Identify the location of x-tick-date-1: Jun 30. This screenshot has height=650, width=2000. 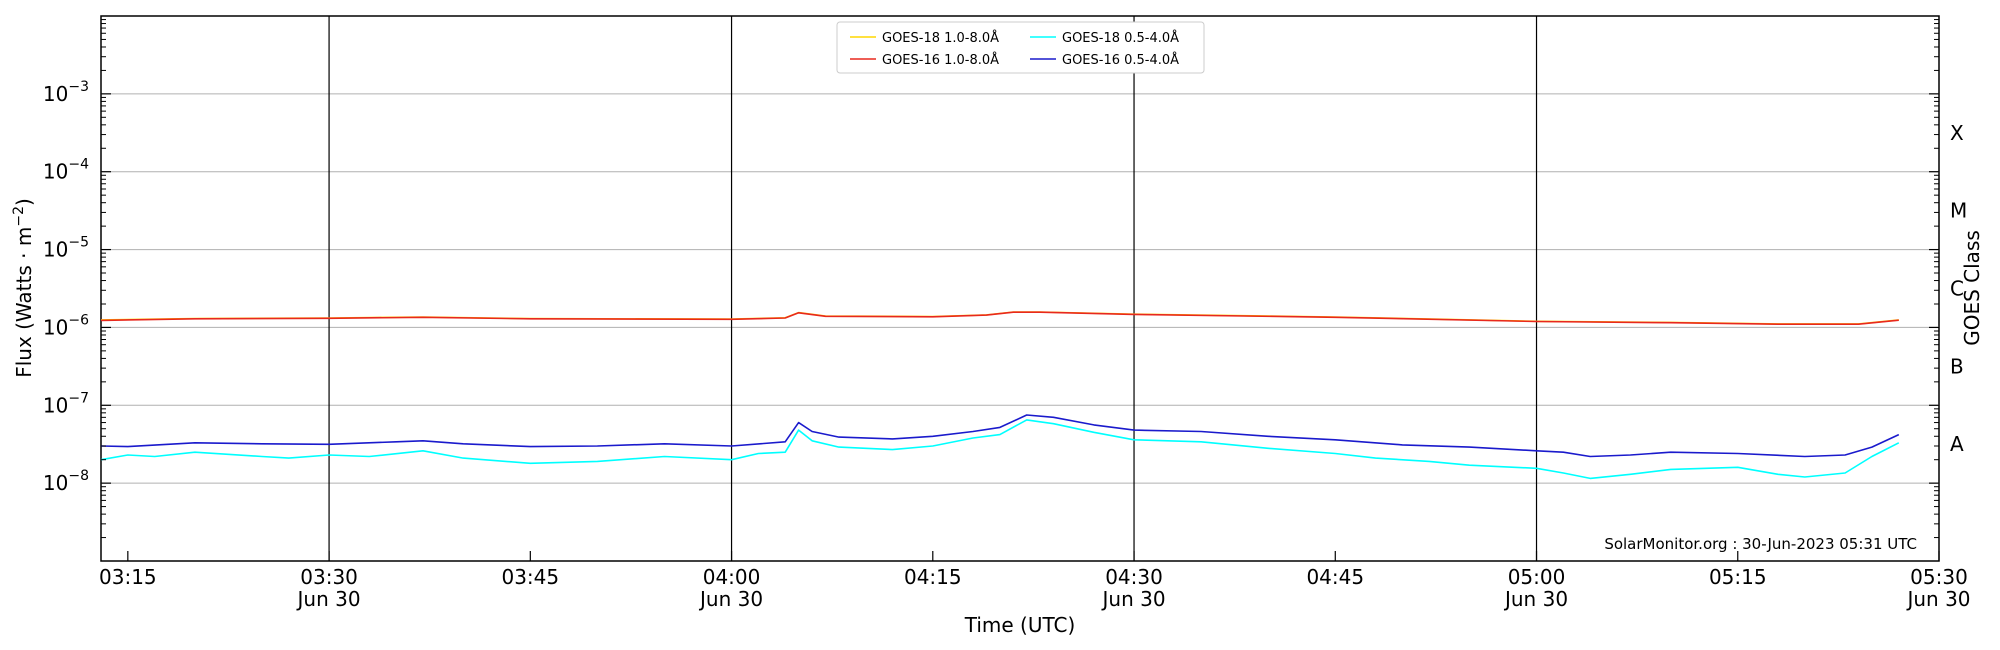
(328, 599).